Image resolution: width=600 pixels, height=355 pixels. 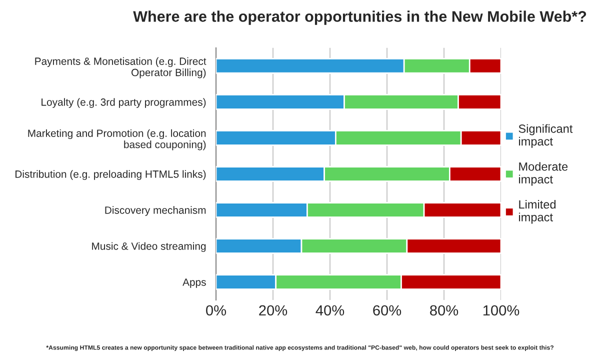 What do you see at coordinates (111, 175) in the screenshot?
I see `y-tick-label: Distribution (e.g. preloading HTML5 links)` at bounding box center [111, 175].